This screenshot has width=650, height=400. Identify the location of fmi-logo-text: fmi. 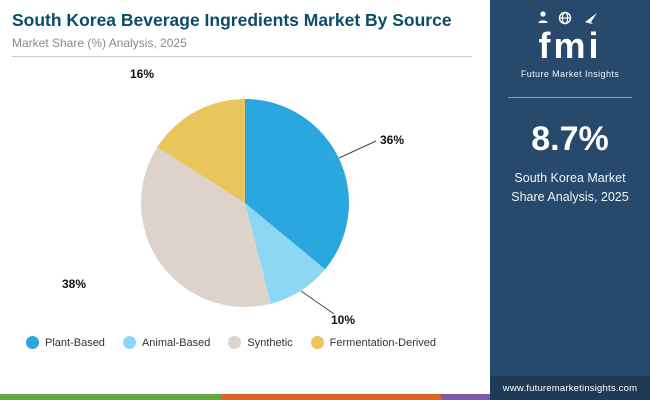
(570, 45).